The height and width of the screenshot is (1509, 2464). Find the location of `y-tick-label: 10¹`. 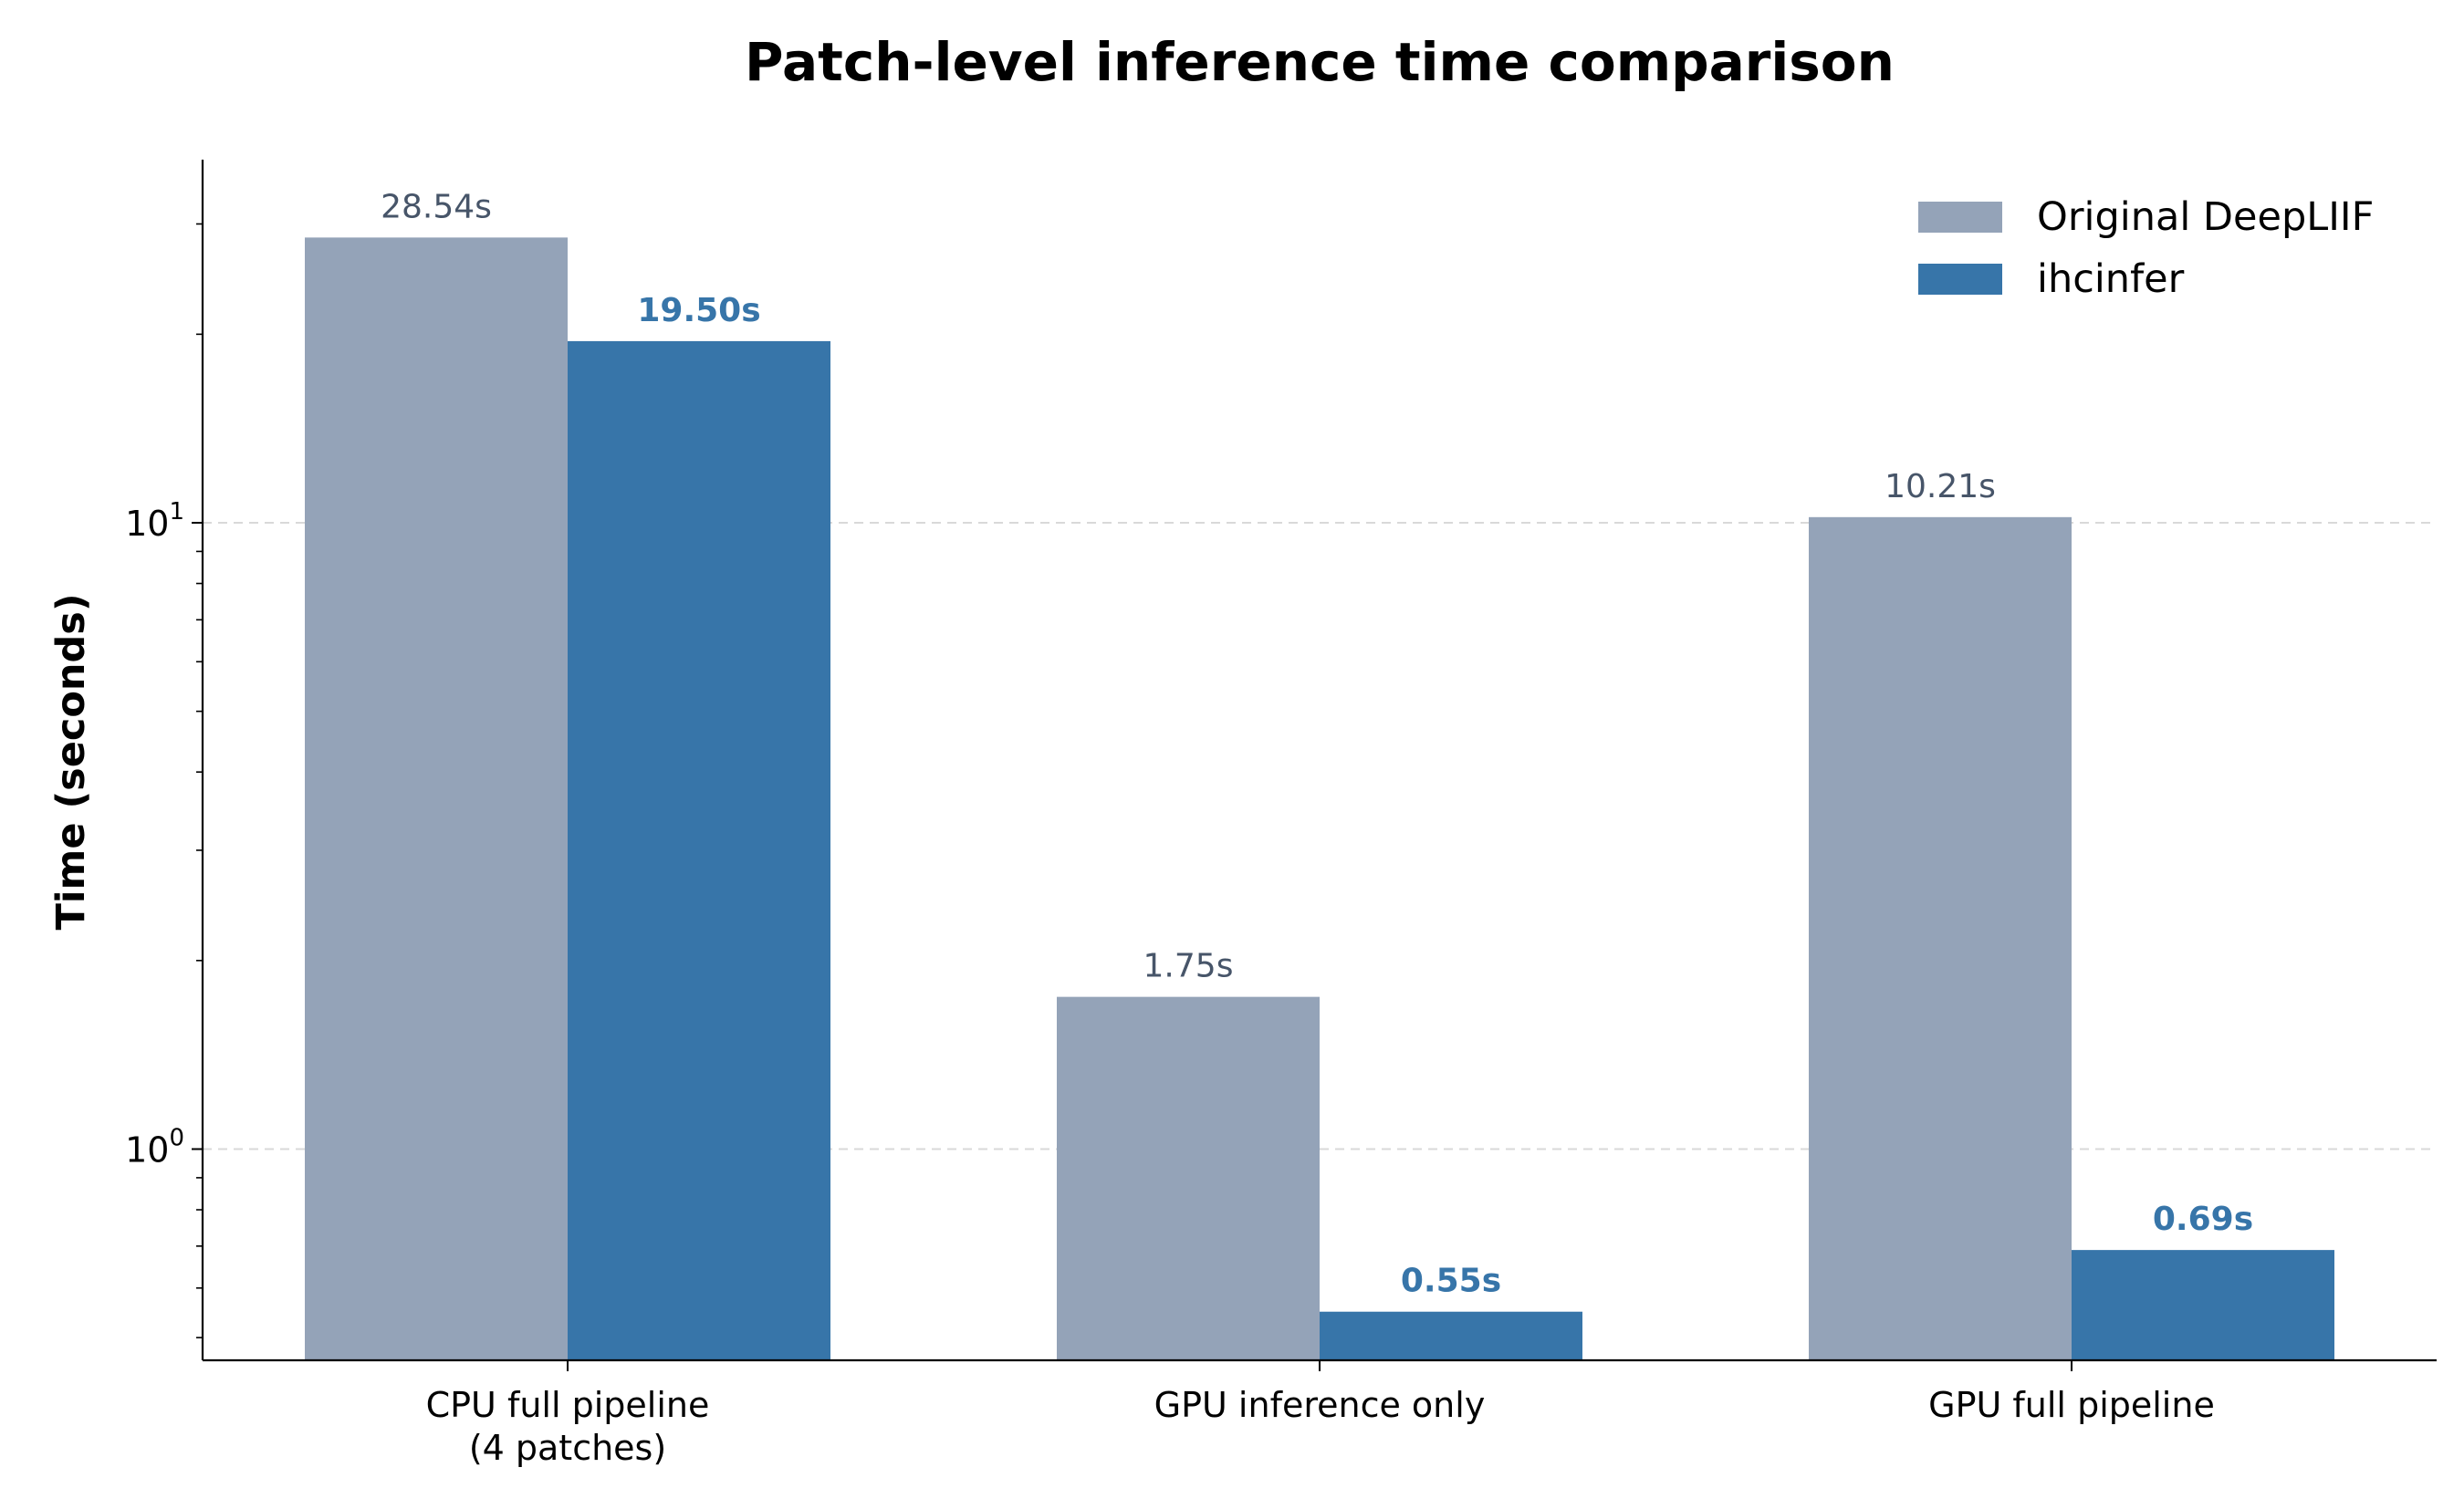

y-tick-label: 10¹ is located at coordinates (154, 521).